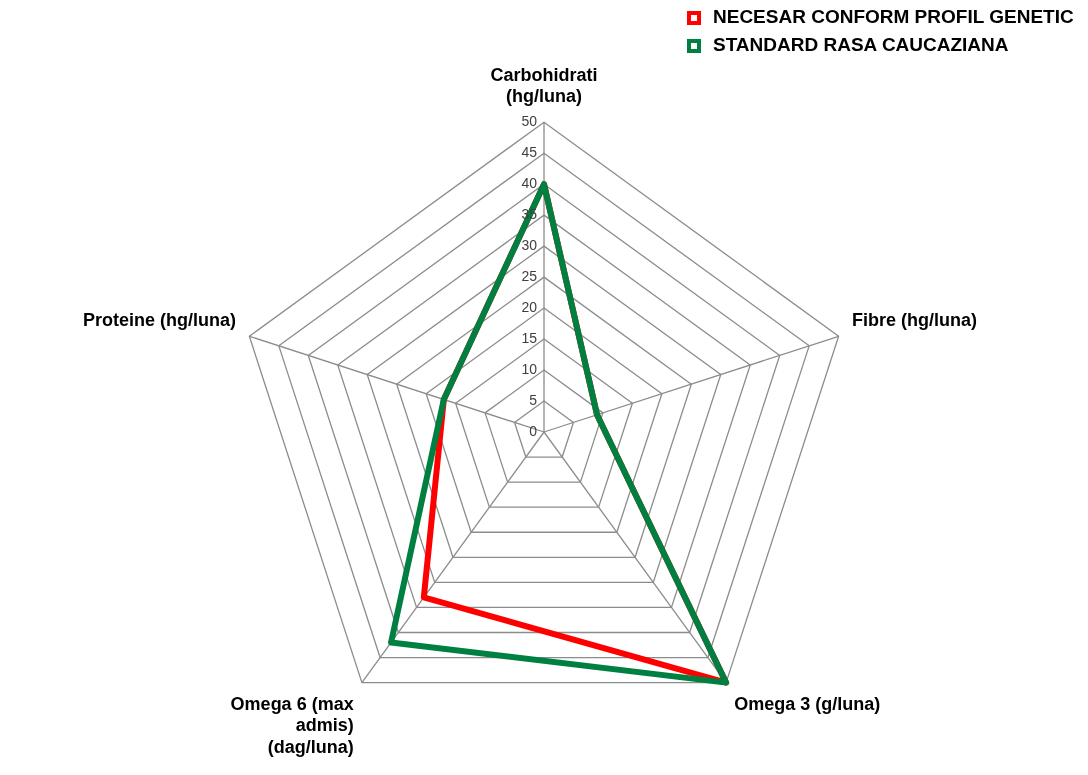 The width and height of the screenshot is (1088, 775). What do you see at coordinates (533, 430) in the screenshot?
I see `y-tick-label: 0` at bounding box center [533, 430].